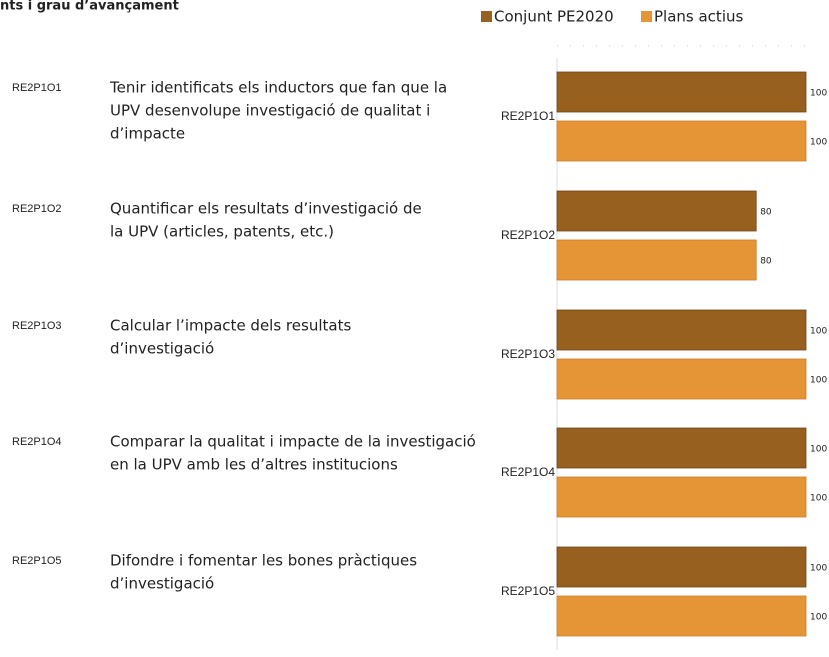  What do you see at coordinates (37, 209) in the screenshot?
I see `objective-code: RE2P1O2` at bounding box center [37, 209].